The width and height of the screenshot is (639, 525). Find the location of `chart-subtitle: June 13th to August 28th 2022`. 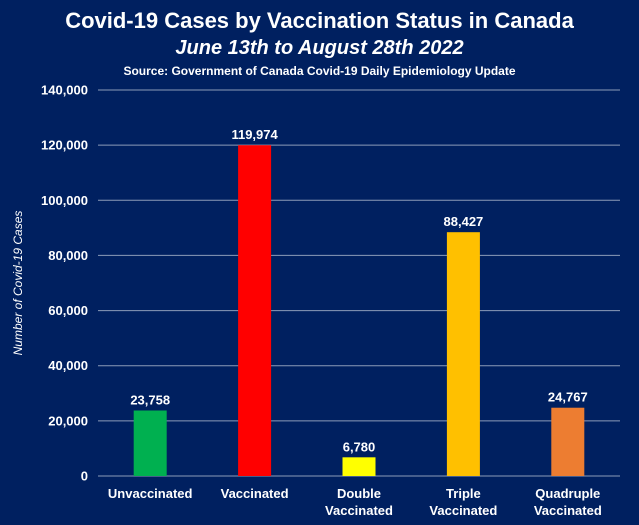

chart-subtitle: June 13th to August 28th 2022 is located at coordinates (319, 48).